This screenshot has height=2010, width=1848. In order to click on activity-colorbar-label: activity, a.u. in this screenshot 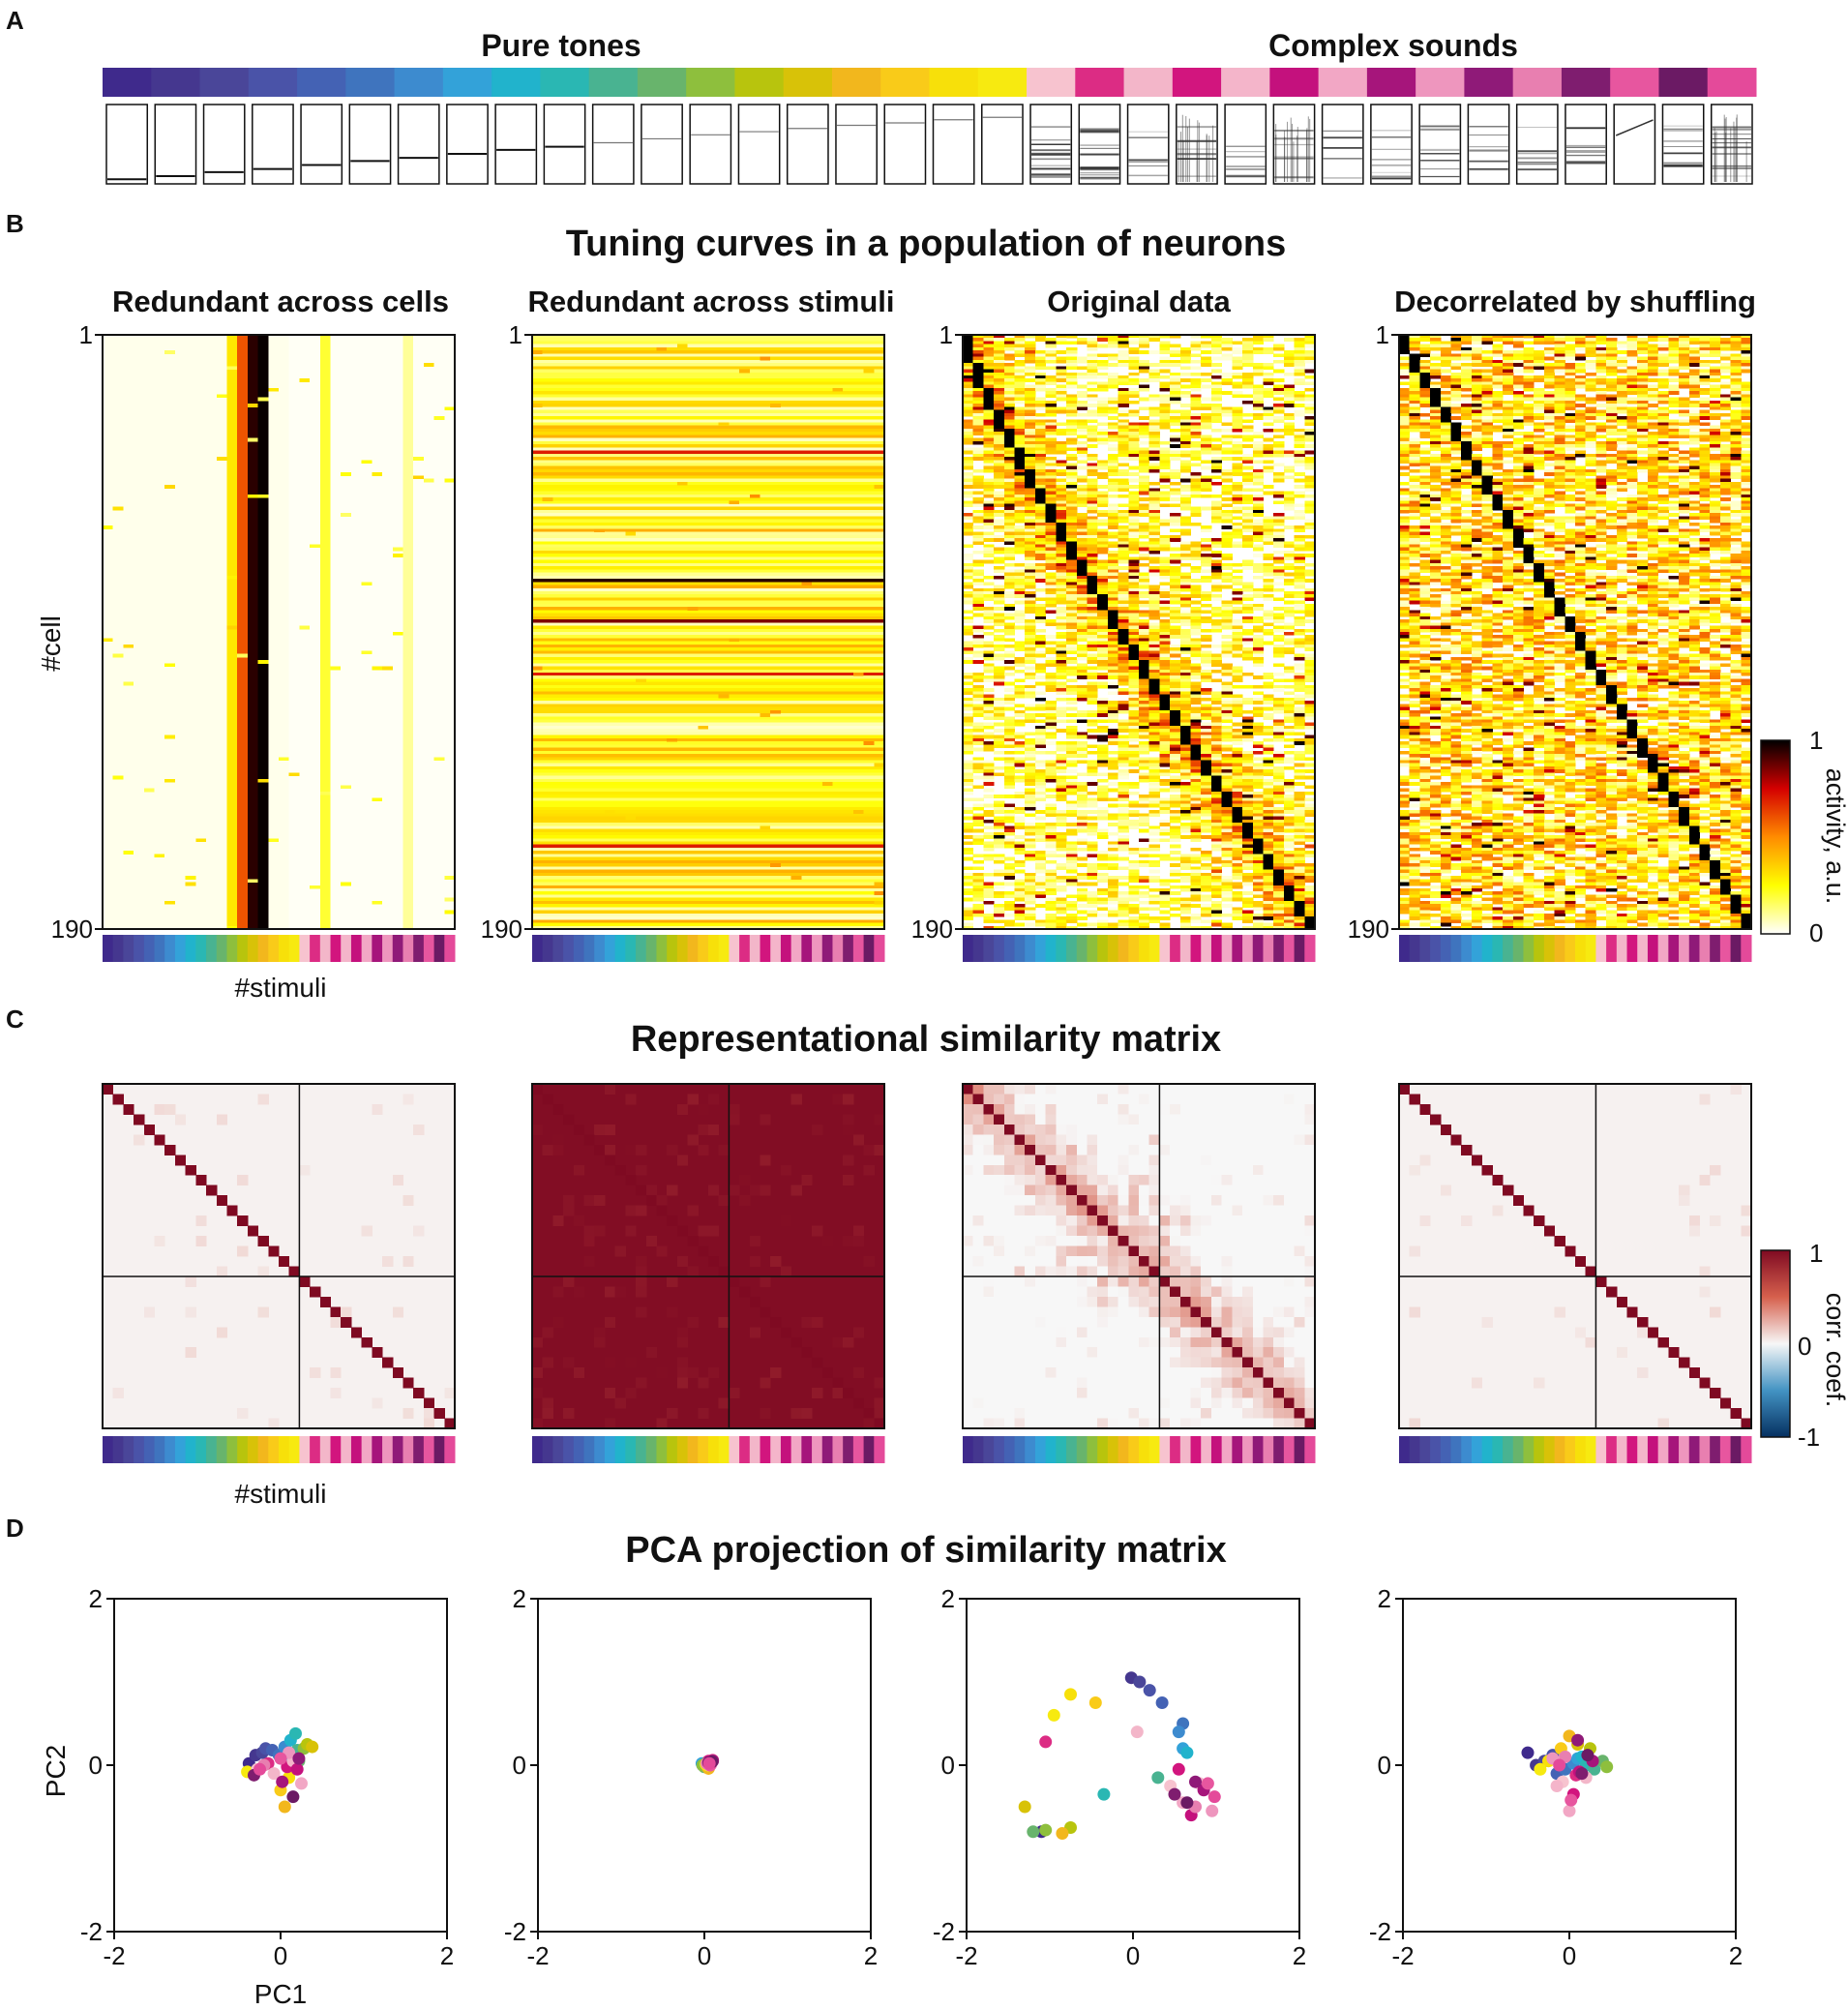, I will do `click(1834, 837)`.